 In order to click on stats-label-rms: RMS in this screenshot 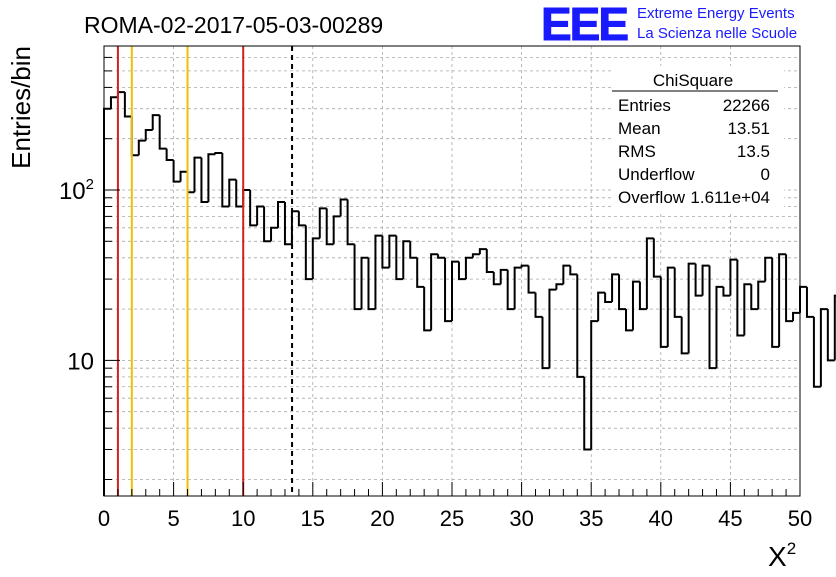, I will do `click(637, 151)`.